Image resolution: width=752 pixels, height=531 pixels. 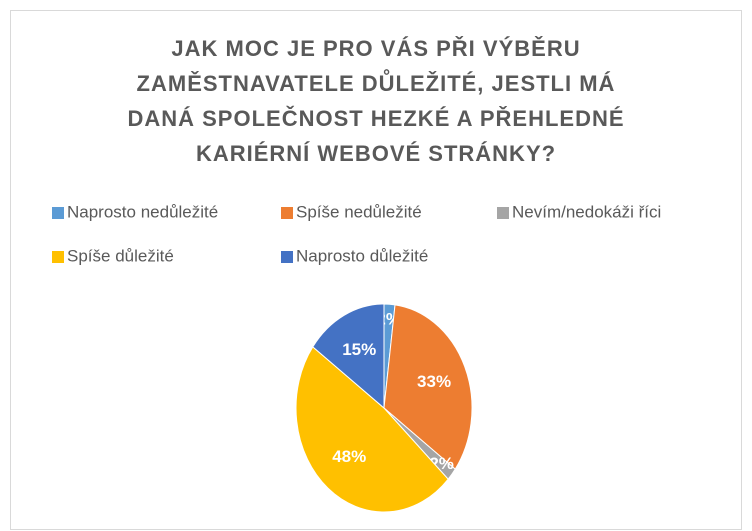 What do you see at coordinates (586, 211) in the screenshot?
I see `legend-label: Nevím/nedokáži říci` at bounding box center [586, 211].